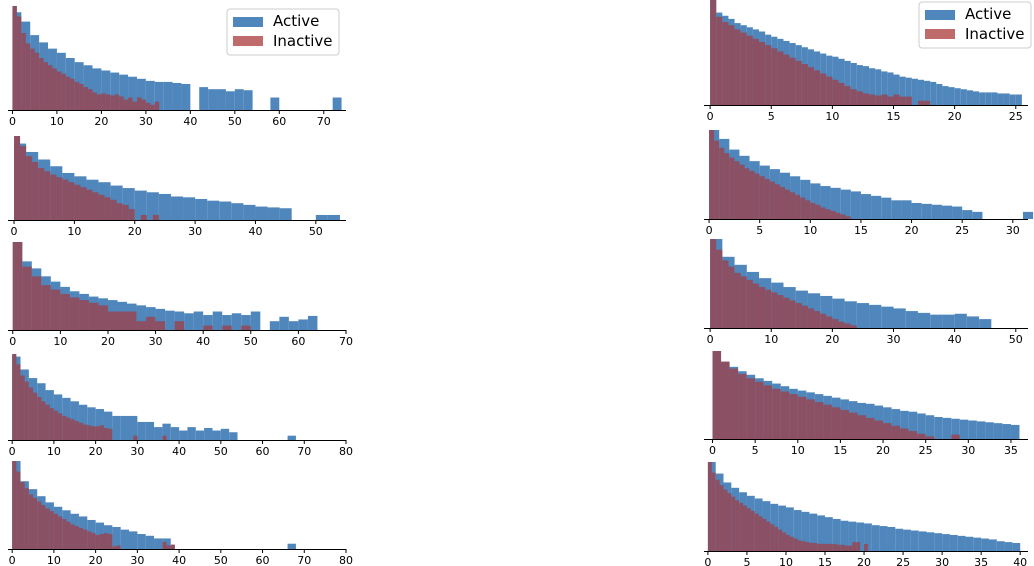  Describe the element at coordinates (962, 230) in the screenshot. I see `x-tick-label: 25` at that location.